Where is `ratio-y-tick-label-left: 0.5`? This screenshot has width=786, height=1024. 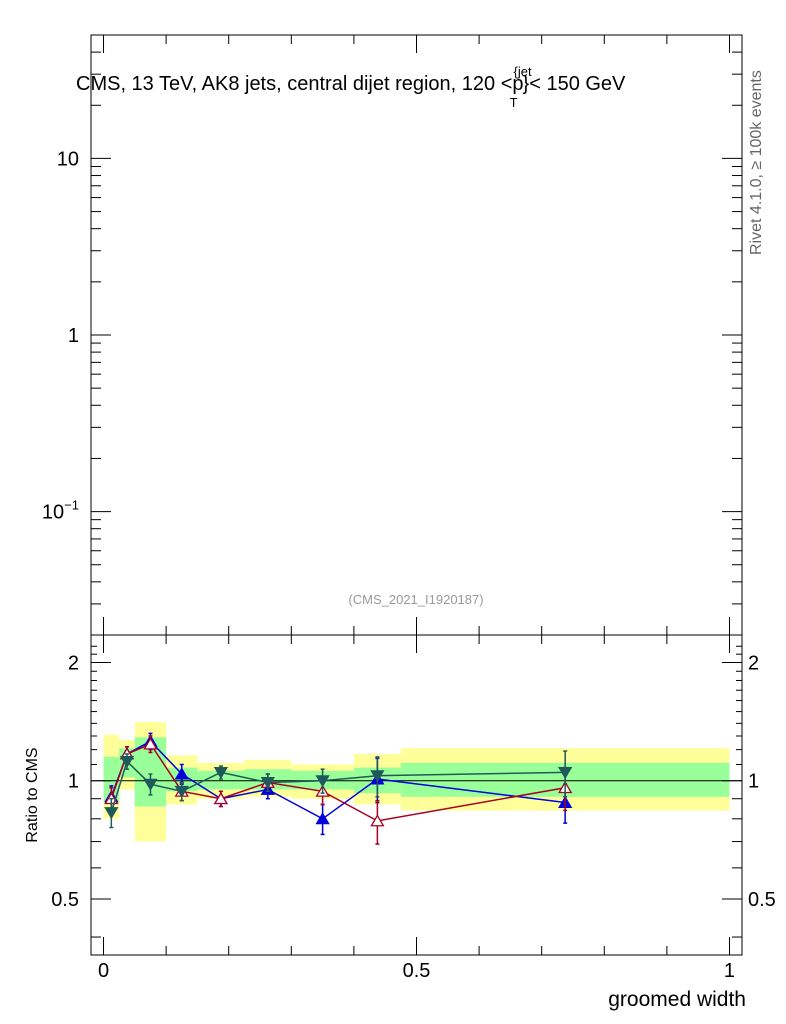
ratio-y-tick-label-left: 0.5 is located at coordinates (65, 900).